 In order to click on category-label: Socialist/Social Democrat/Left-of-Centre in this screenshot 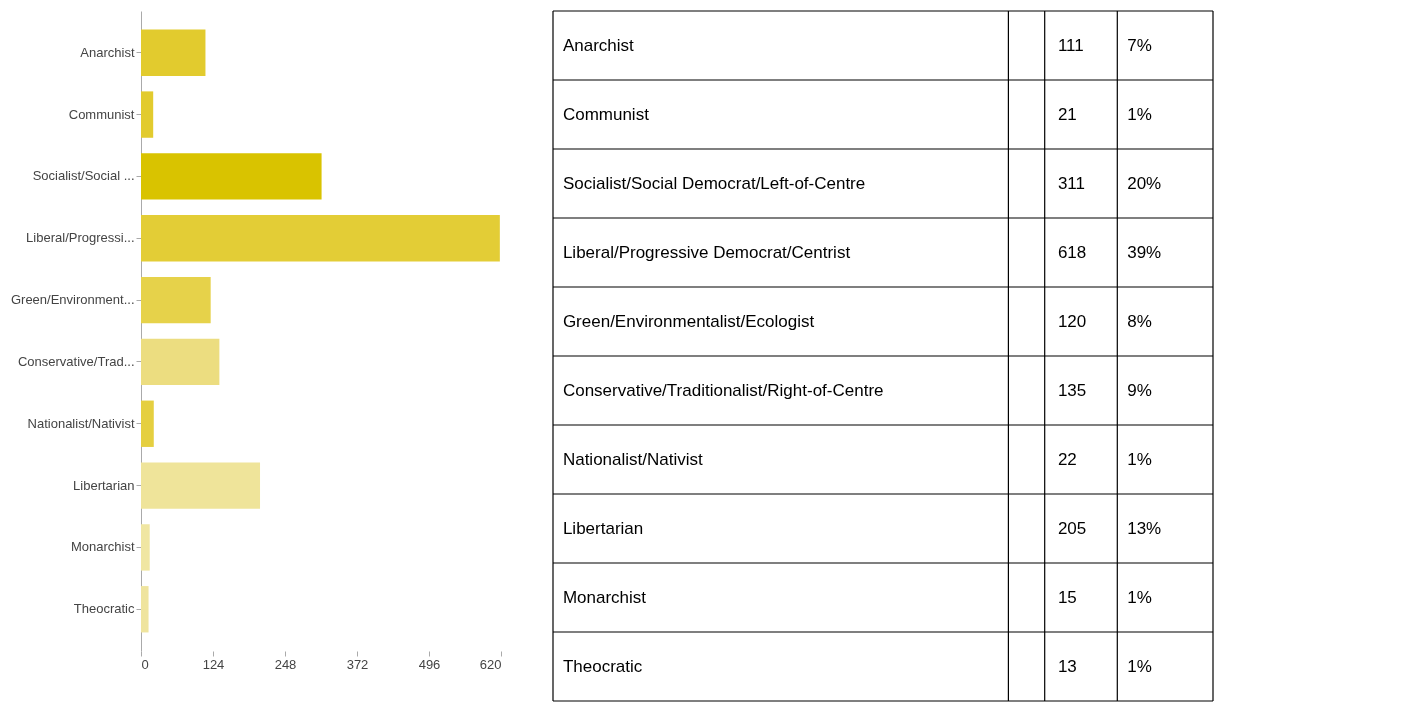, I will do `click(714, 183)`.